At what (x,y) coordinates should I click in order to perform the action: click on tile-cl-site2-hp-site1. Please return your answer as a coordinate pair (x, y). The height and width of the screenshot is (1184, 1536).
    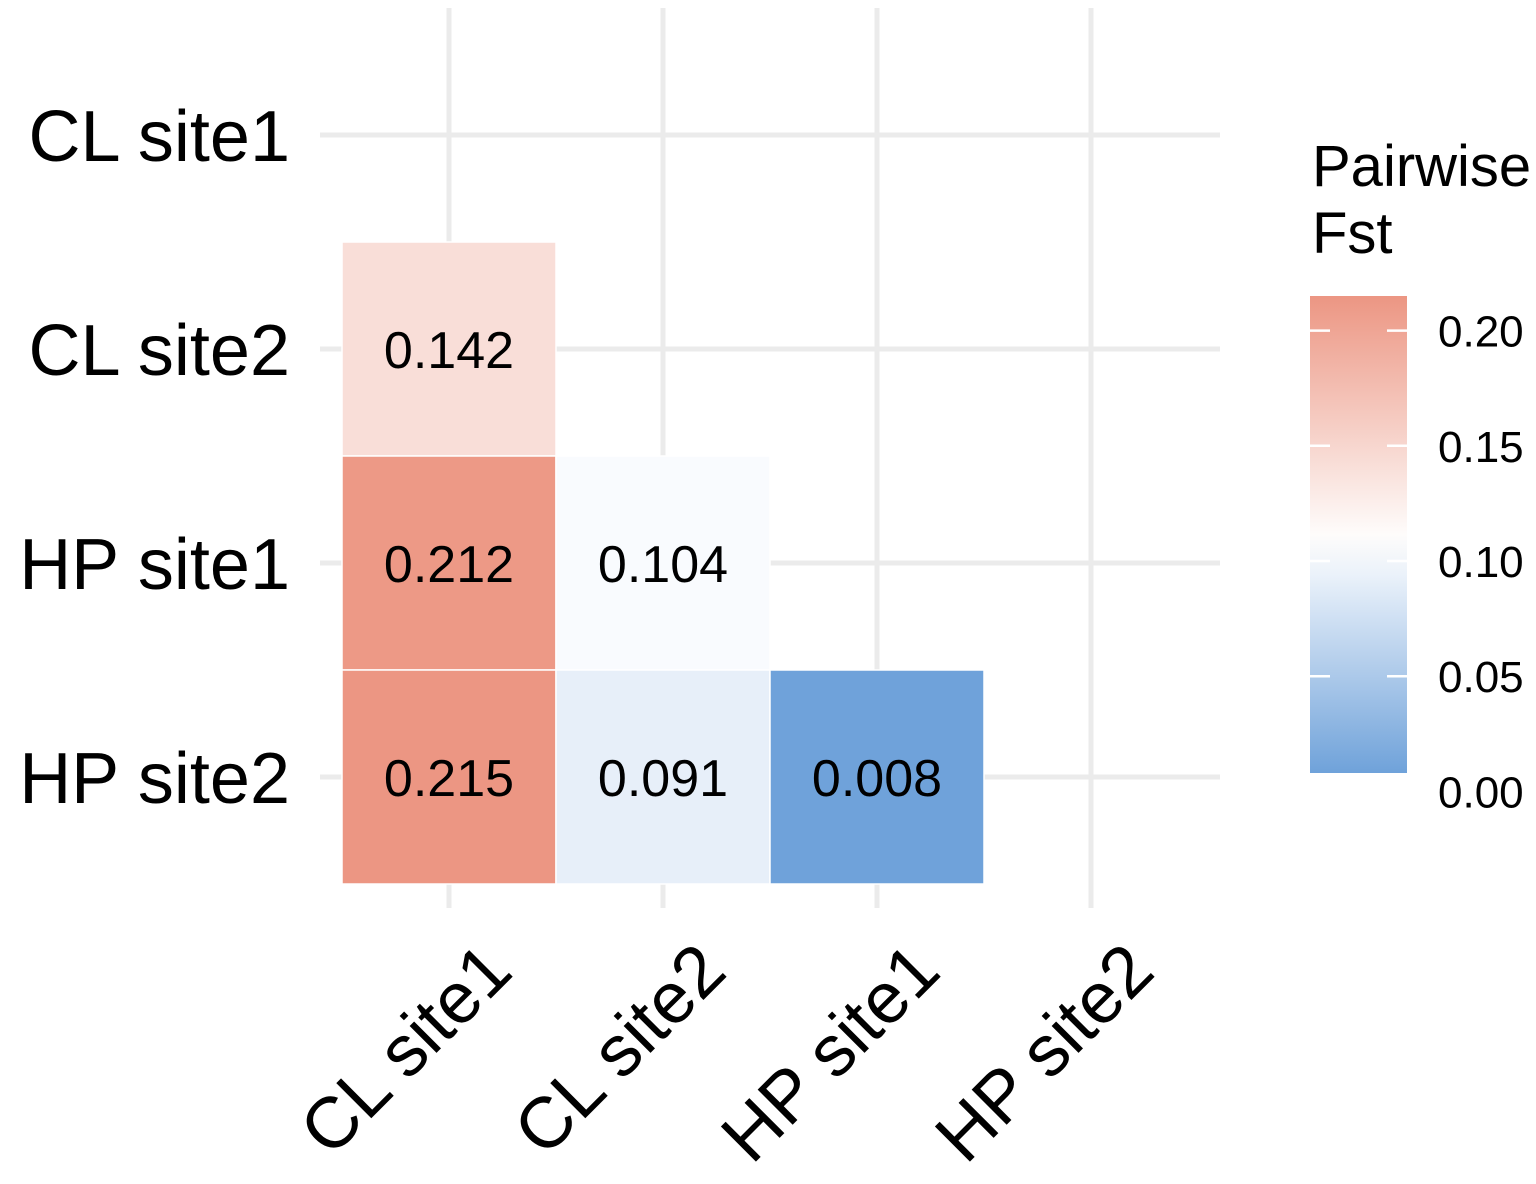
    Looking at the image, I should click on (663, 563).